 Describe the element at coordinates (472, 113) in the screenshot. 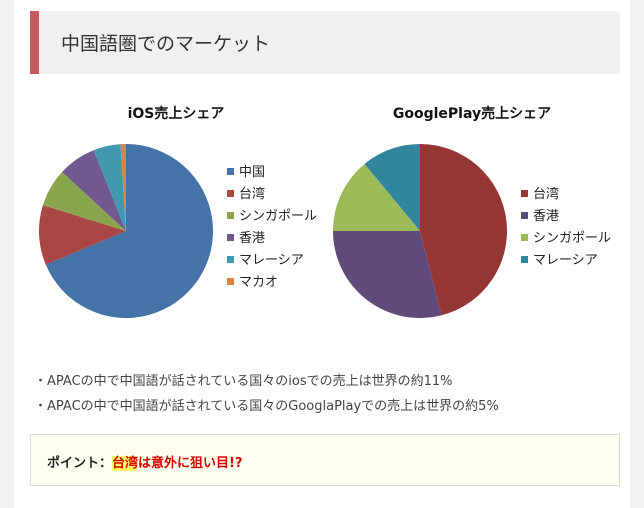

I see `chart-title: GooglePlay売上シェア` at that location.